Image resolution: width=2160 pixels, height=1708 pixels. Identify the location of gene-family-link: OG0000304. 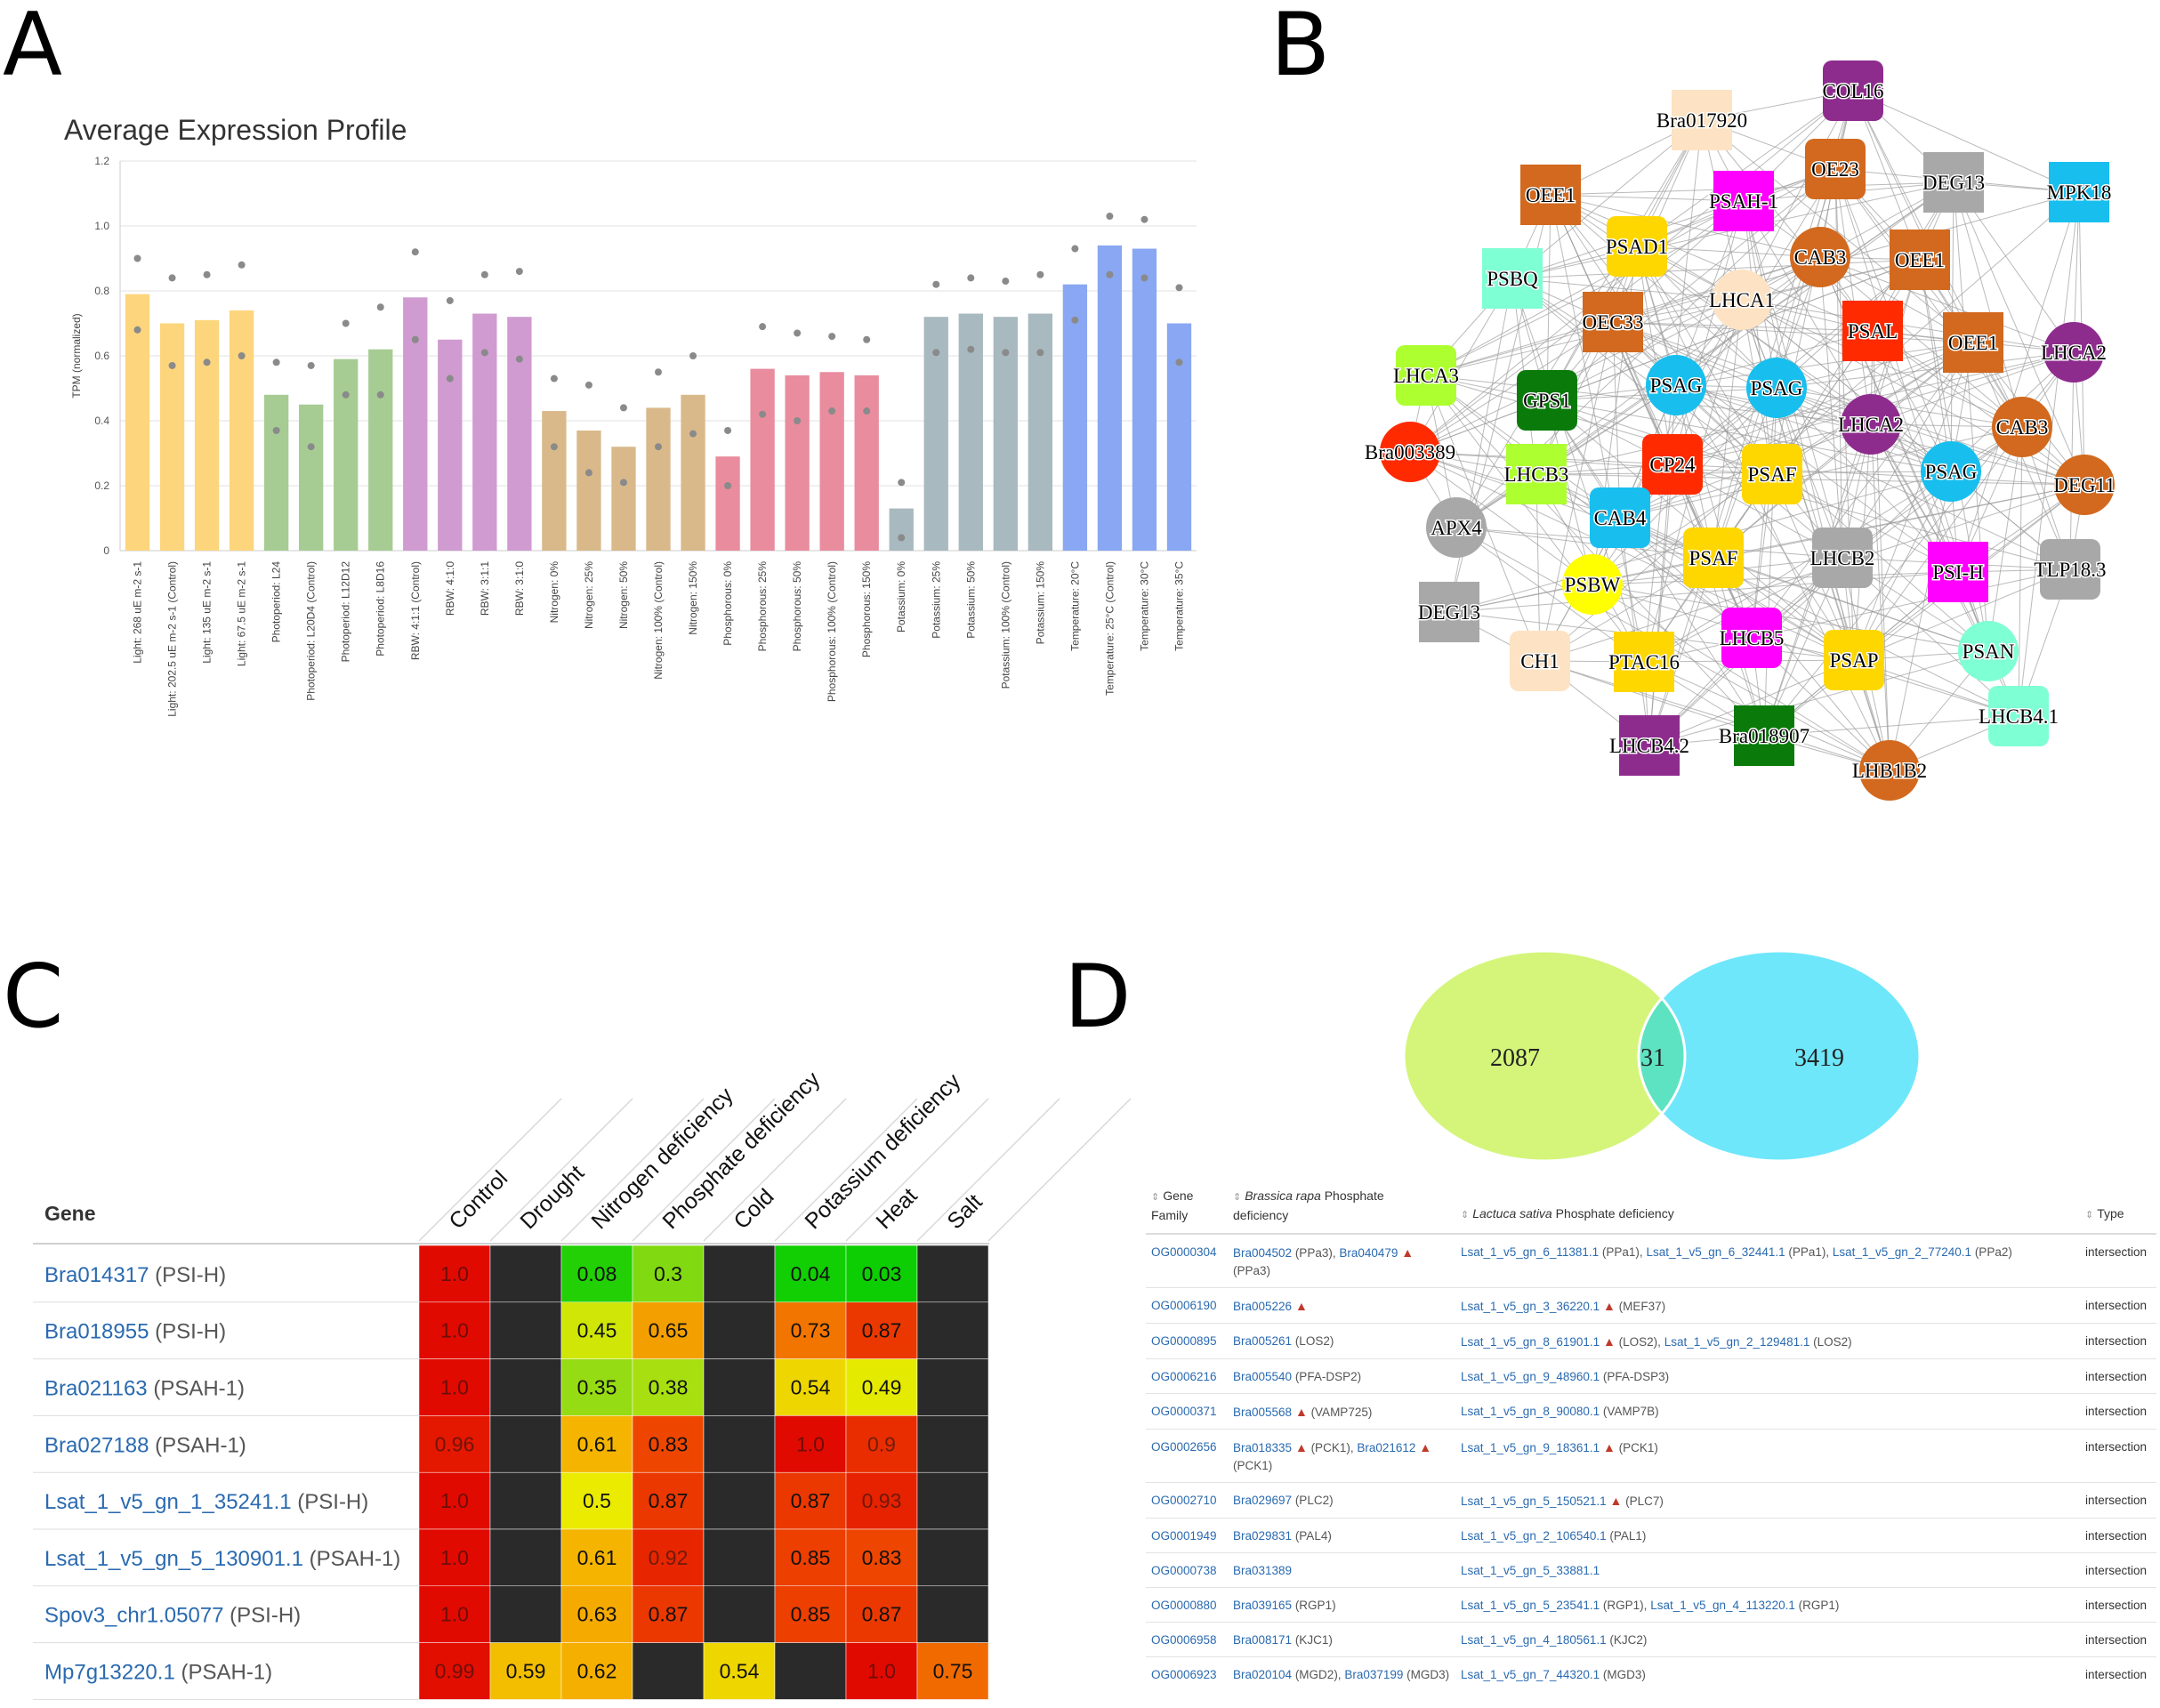
(1184, 1252).